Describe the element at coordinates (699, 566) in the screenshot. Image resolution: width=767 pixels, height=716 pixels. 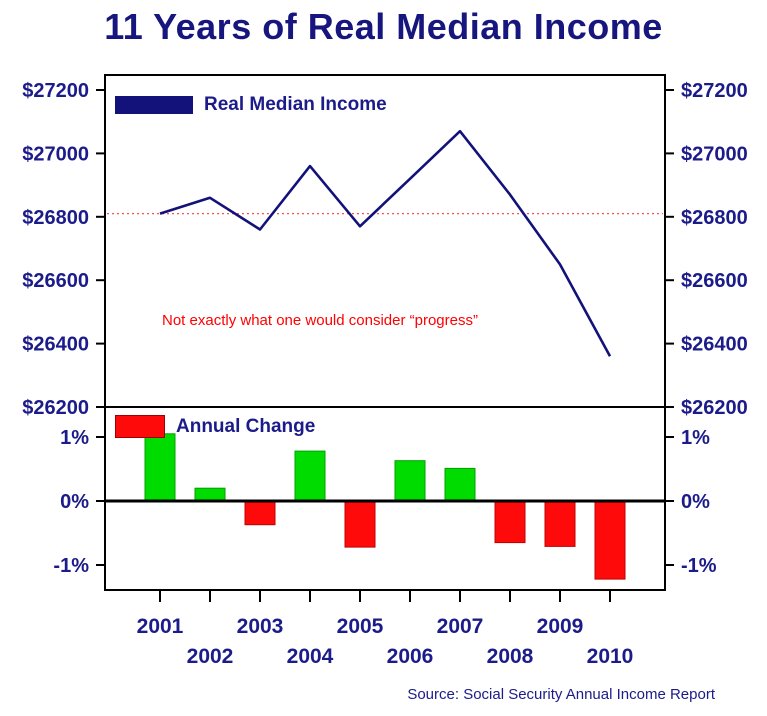
I see `pct-label-right: -1%` at that location.